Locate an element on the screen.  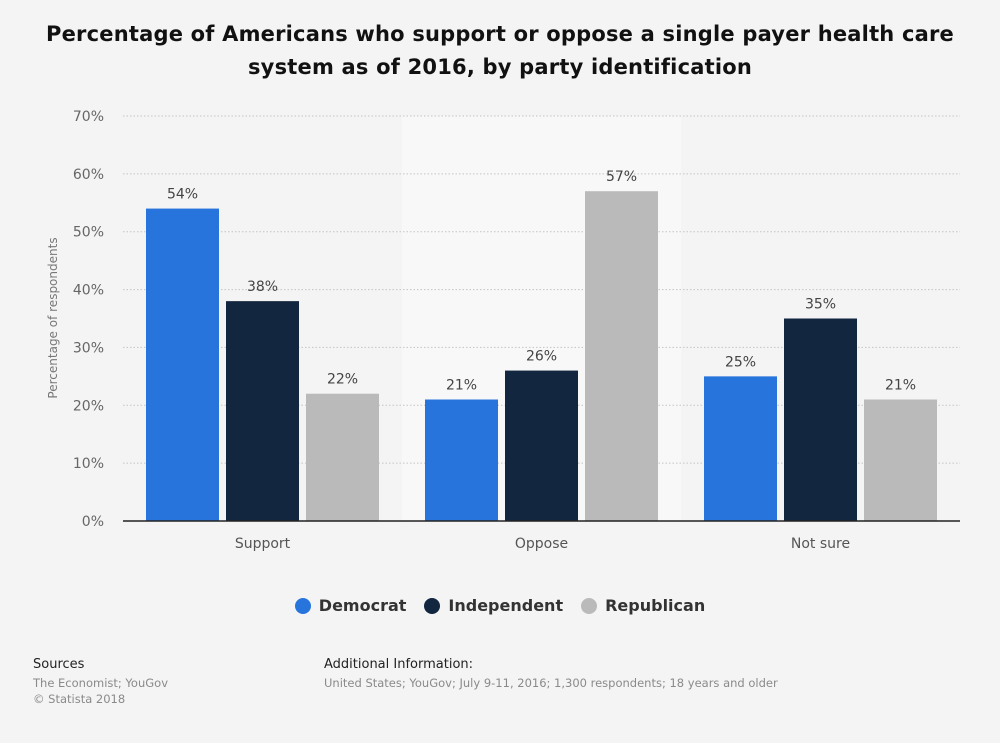
legend-label-independent: Independent is located at coordinates (506, 605).